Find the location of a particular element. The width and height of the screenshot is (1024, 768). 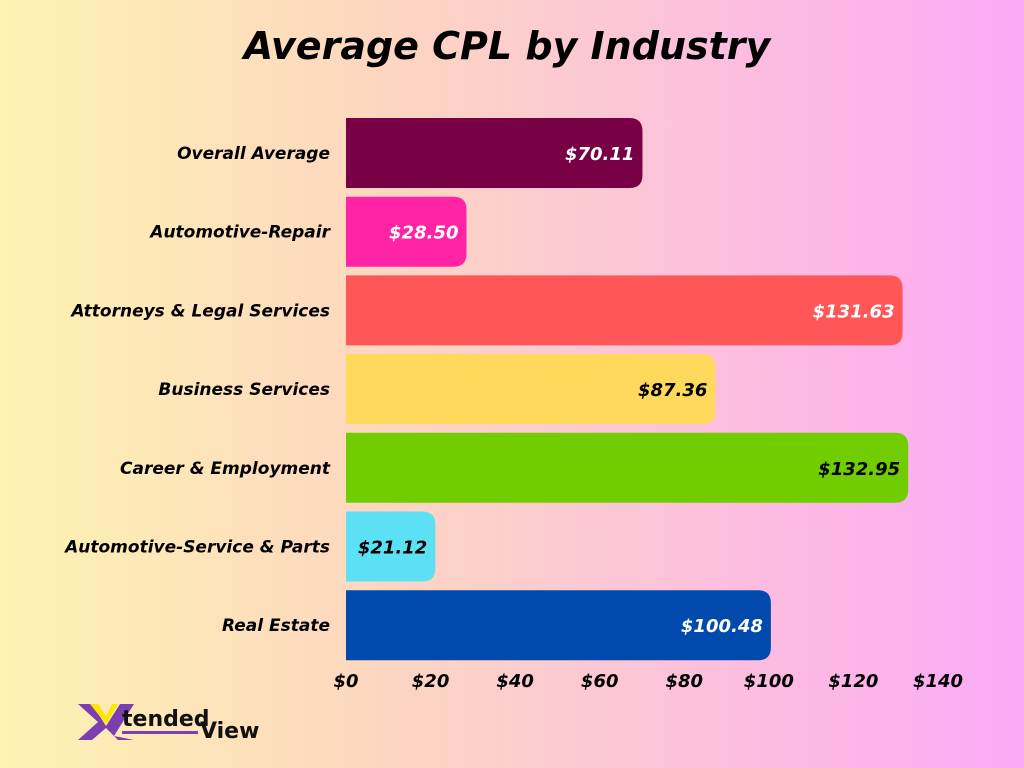

data-label: $21.12 is located at coordinates (392, 548).